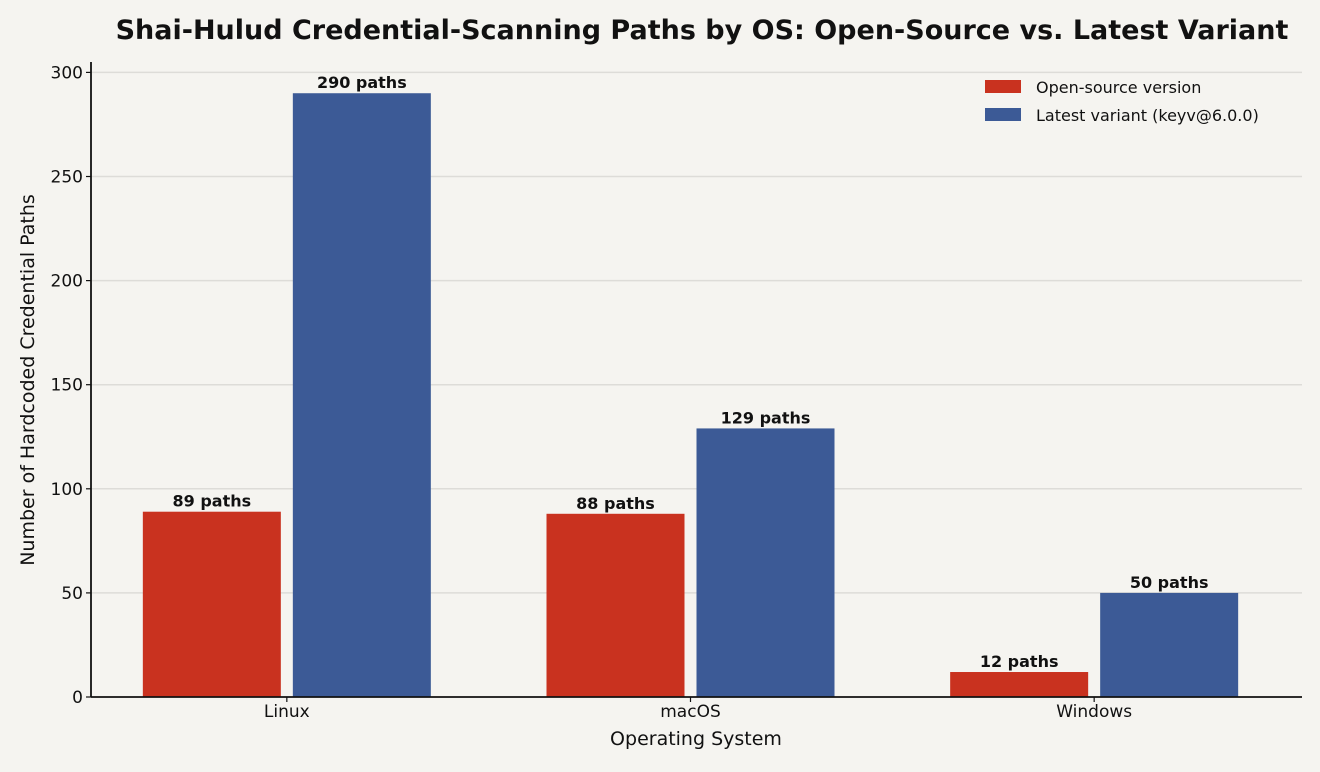 This screenshot has height=772, width=1320. I want to click on data-label: 89 paths, so click(212, 501).